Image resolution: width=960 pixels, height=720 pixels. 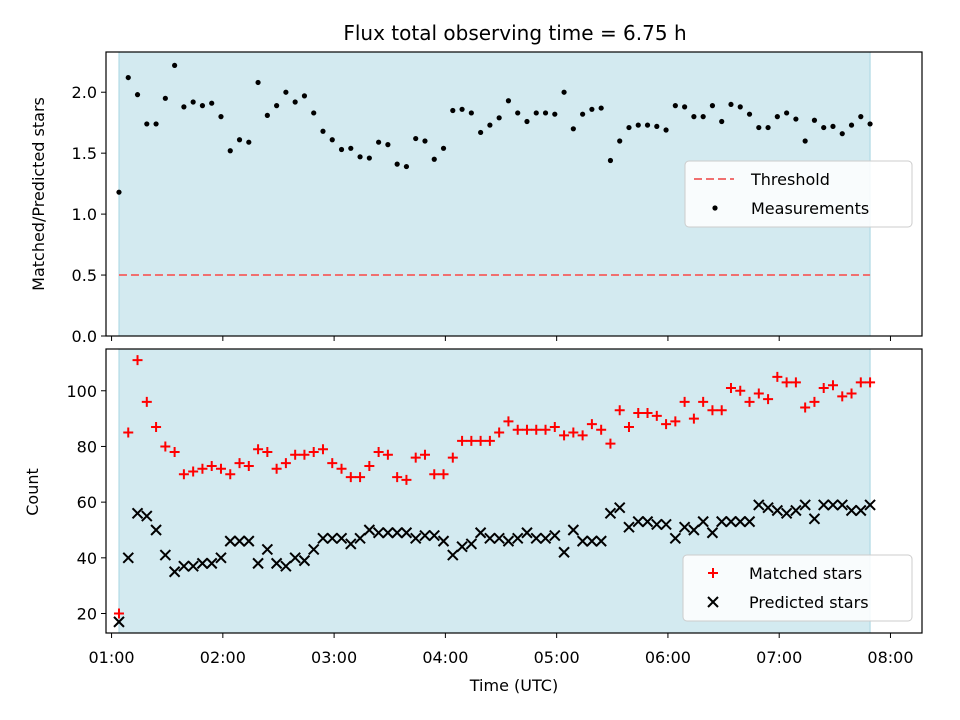 What do you see at coordinates (84, 214) in the screenshot?
I see `y-tick-label: 1.0` at bounding box center [84, 214].